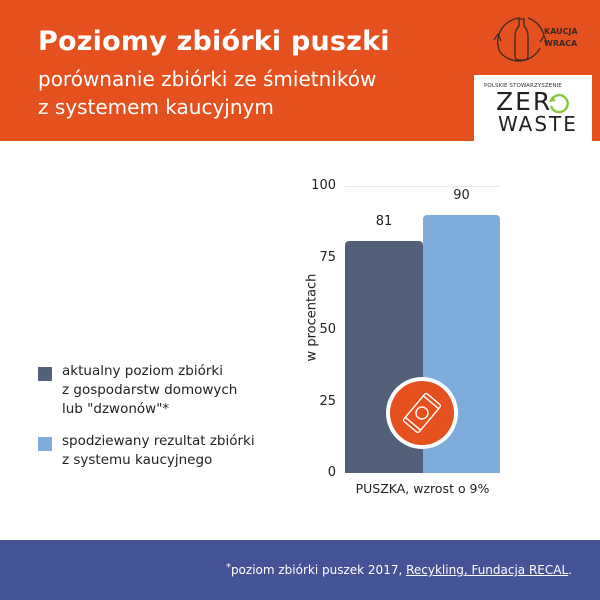 This screenshot has width=600, height=600. What do you see at coordinates (318, 570) in the screenshot?
I see `footnote-text: poziom zbiórki puszek 2017,` at bounding box center [318, 570].